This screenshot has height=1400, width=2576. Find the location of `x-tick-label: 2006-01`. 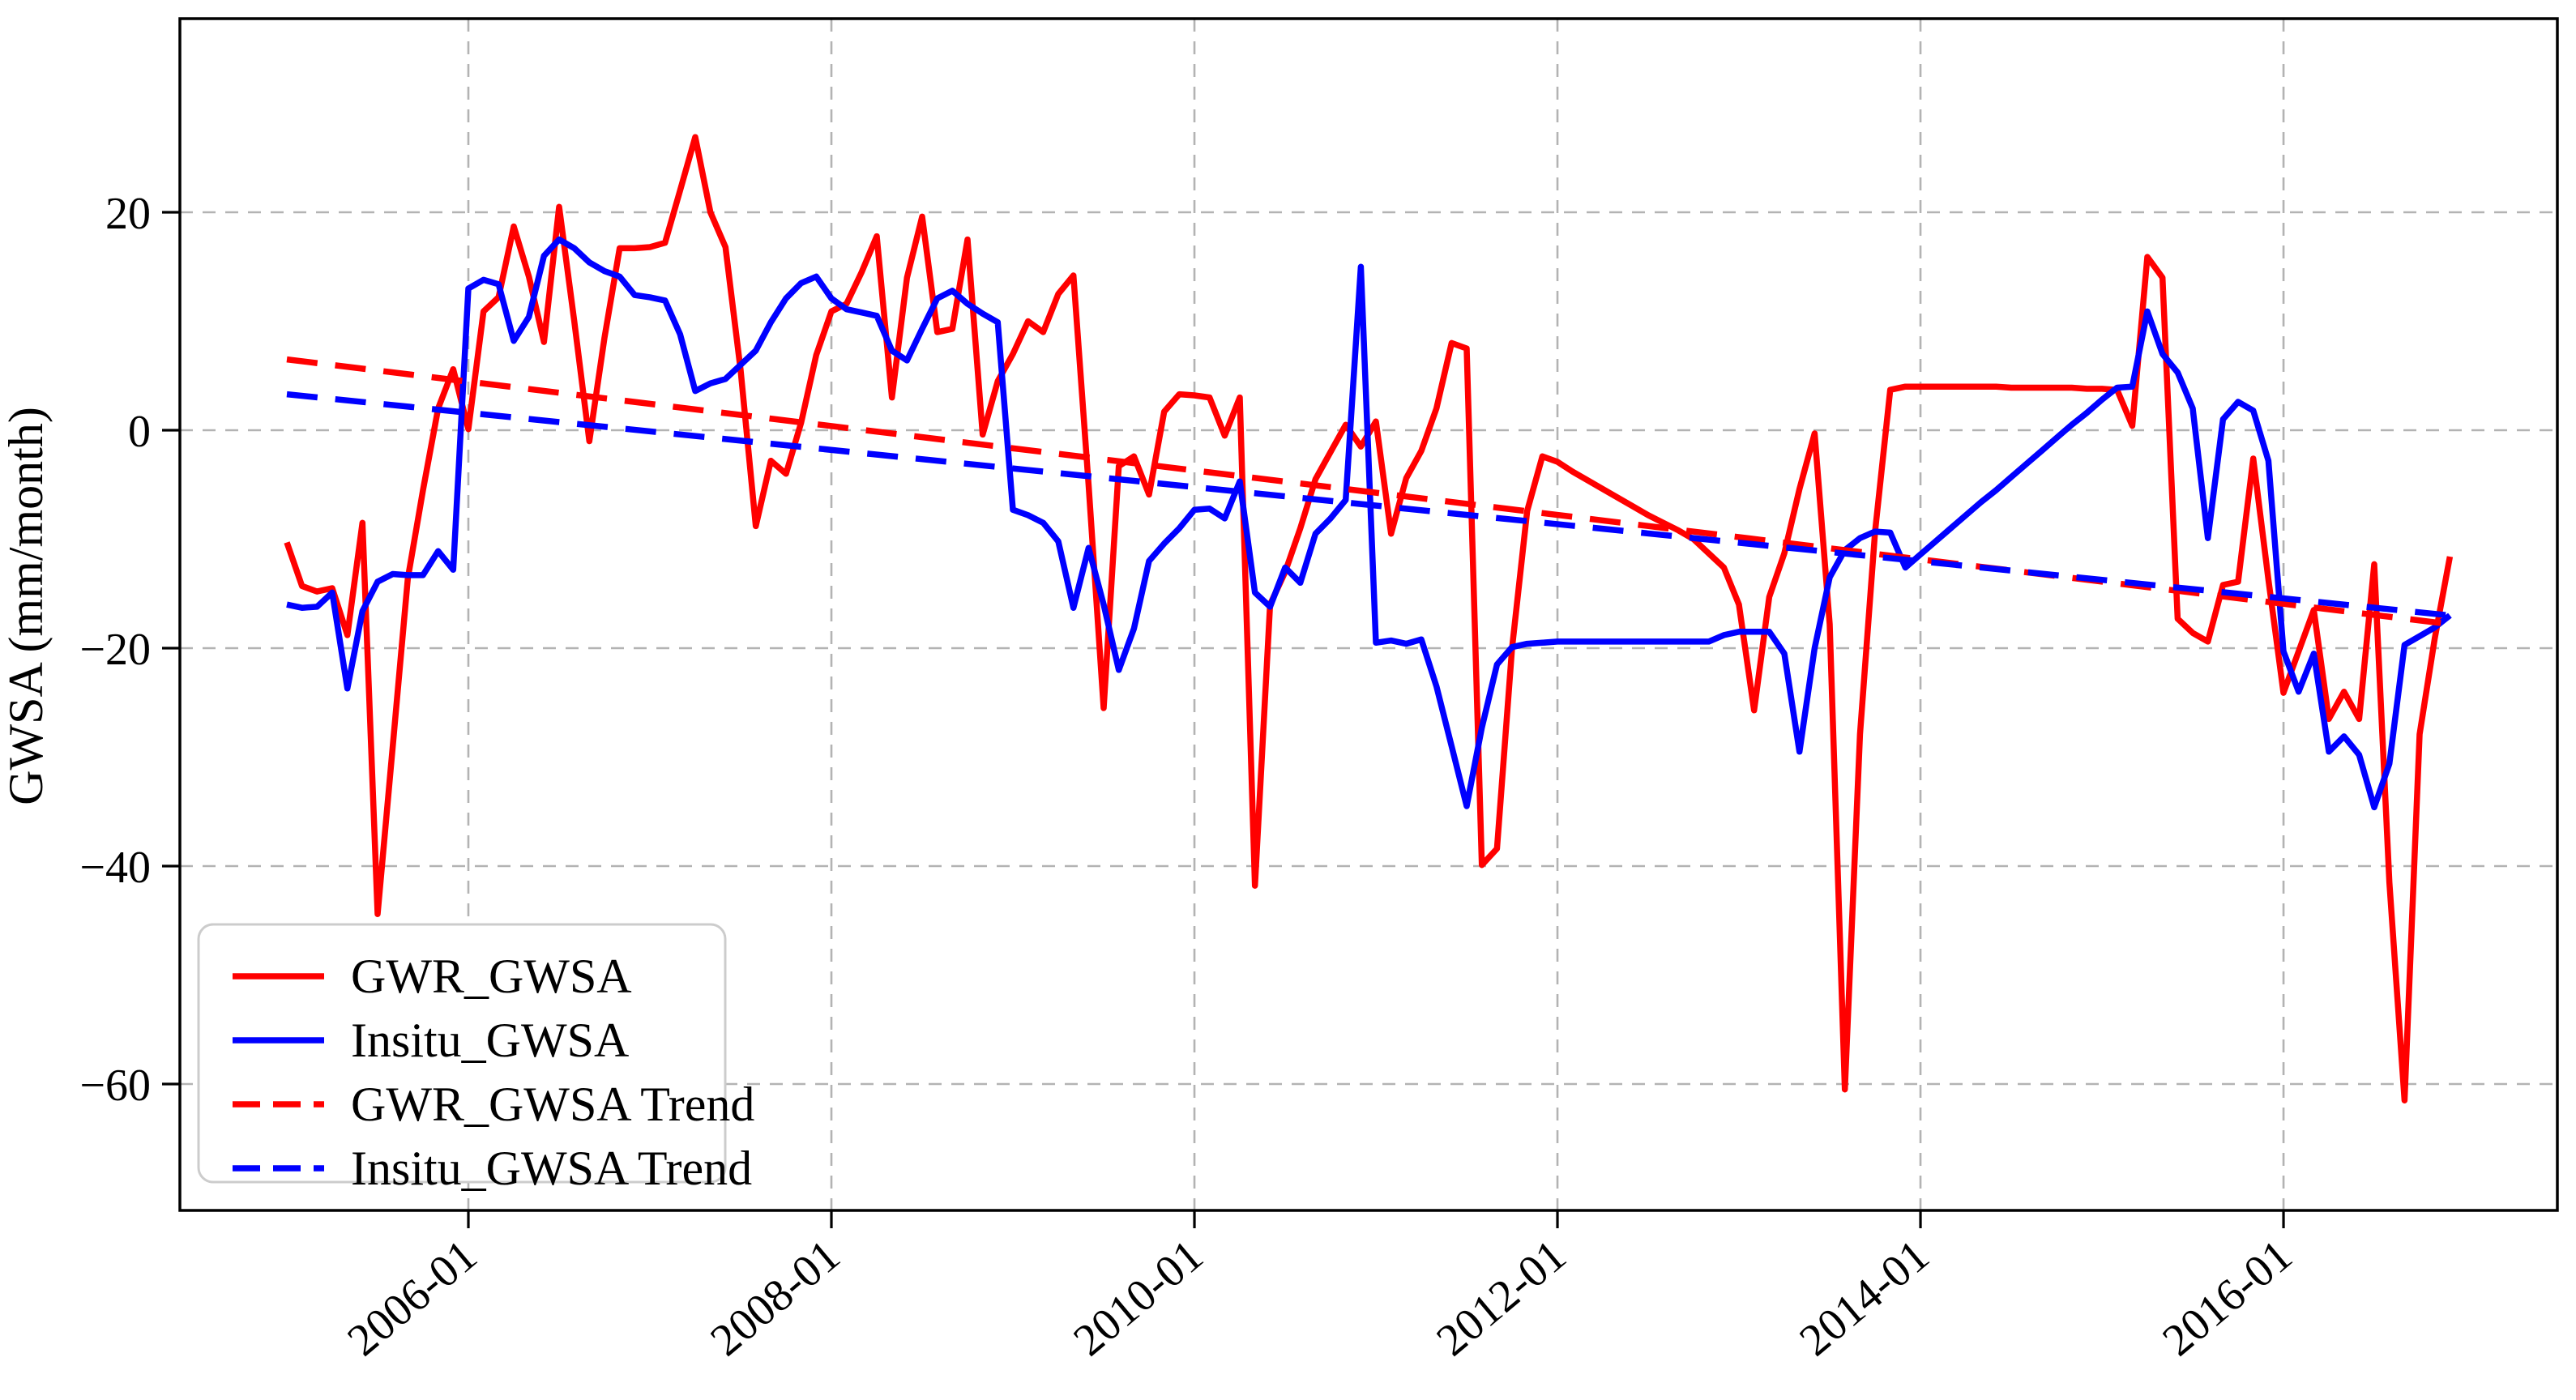

x-tick-label: 2006-01 is located at coordinates (413, 1297).